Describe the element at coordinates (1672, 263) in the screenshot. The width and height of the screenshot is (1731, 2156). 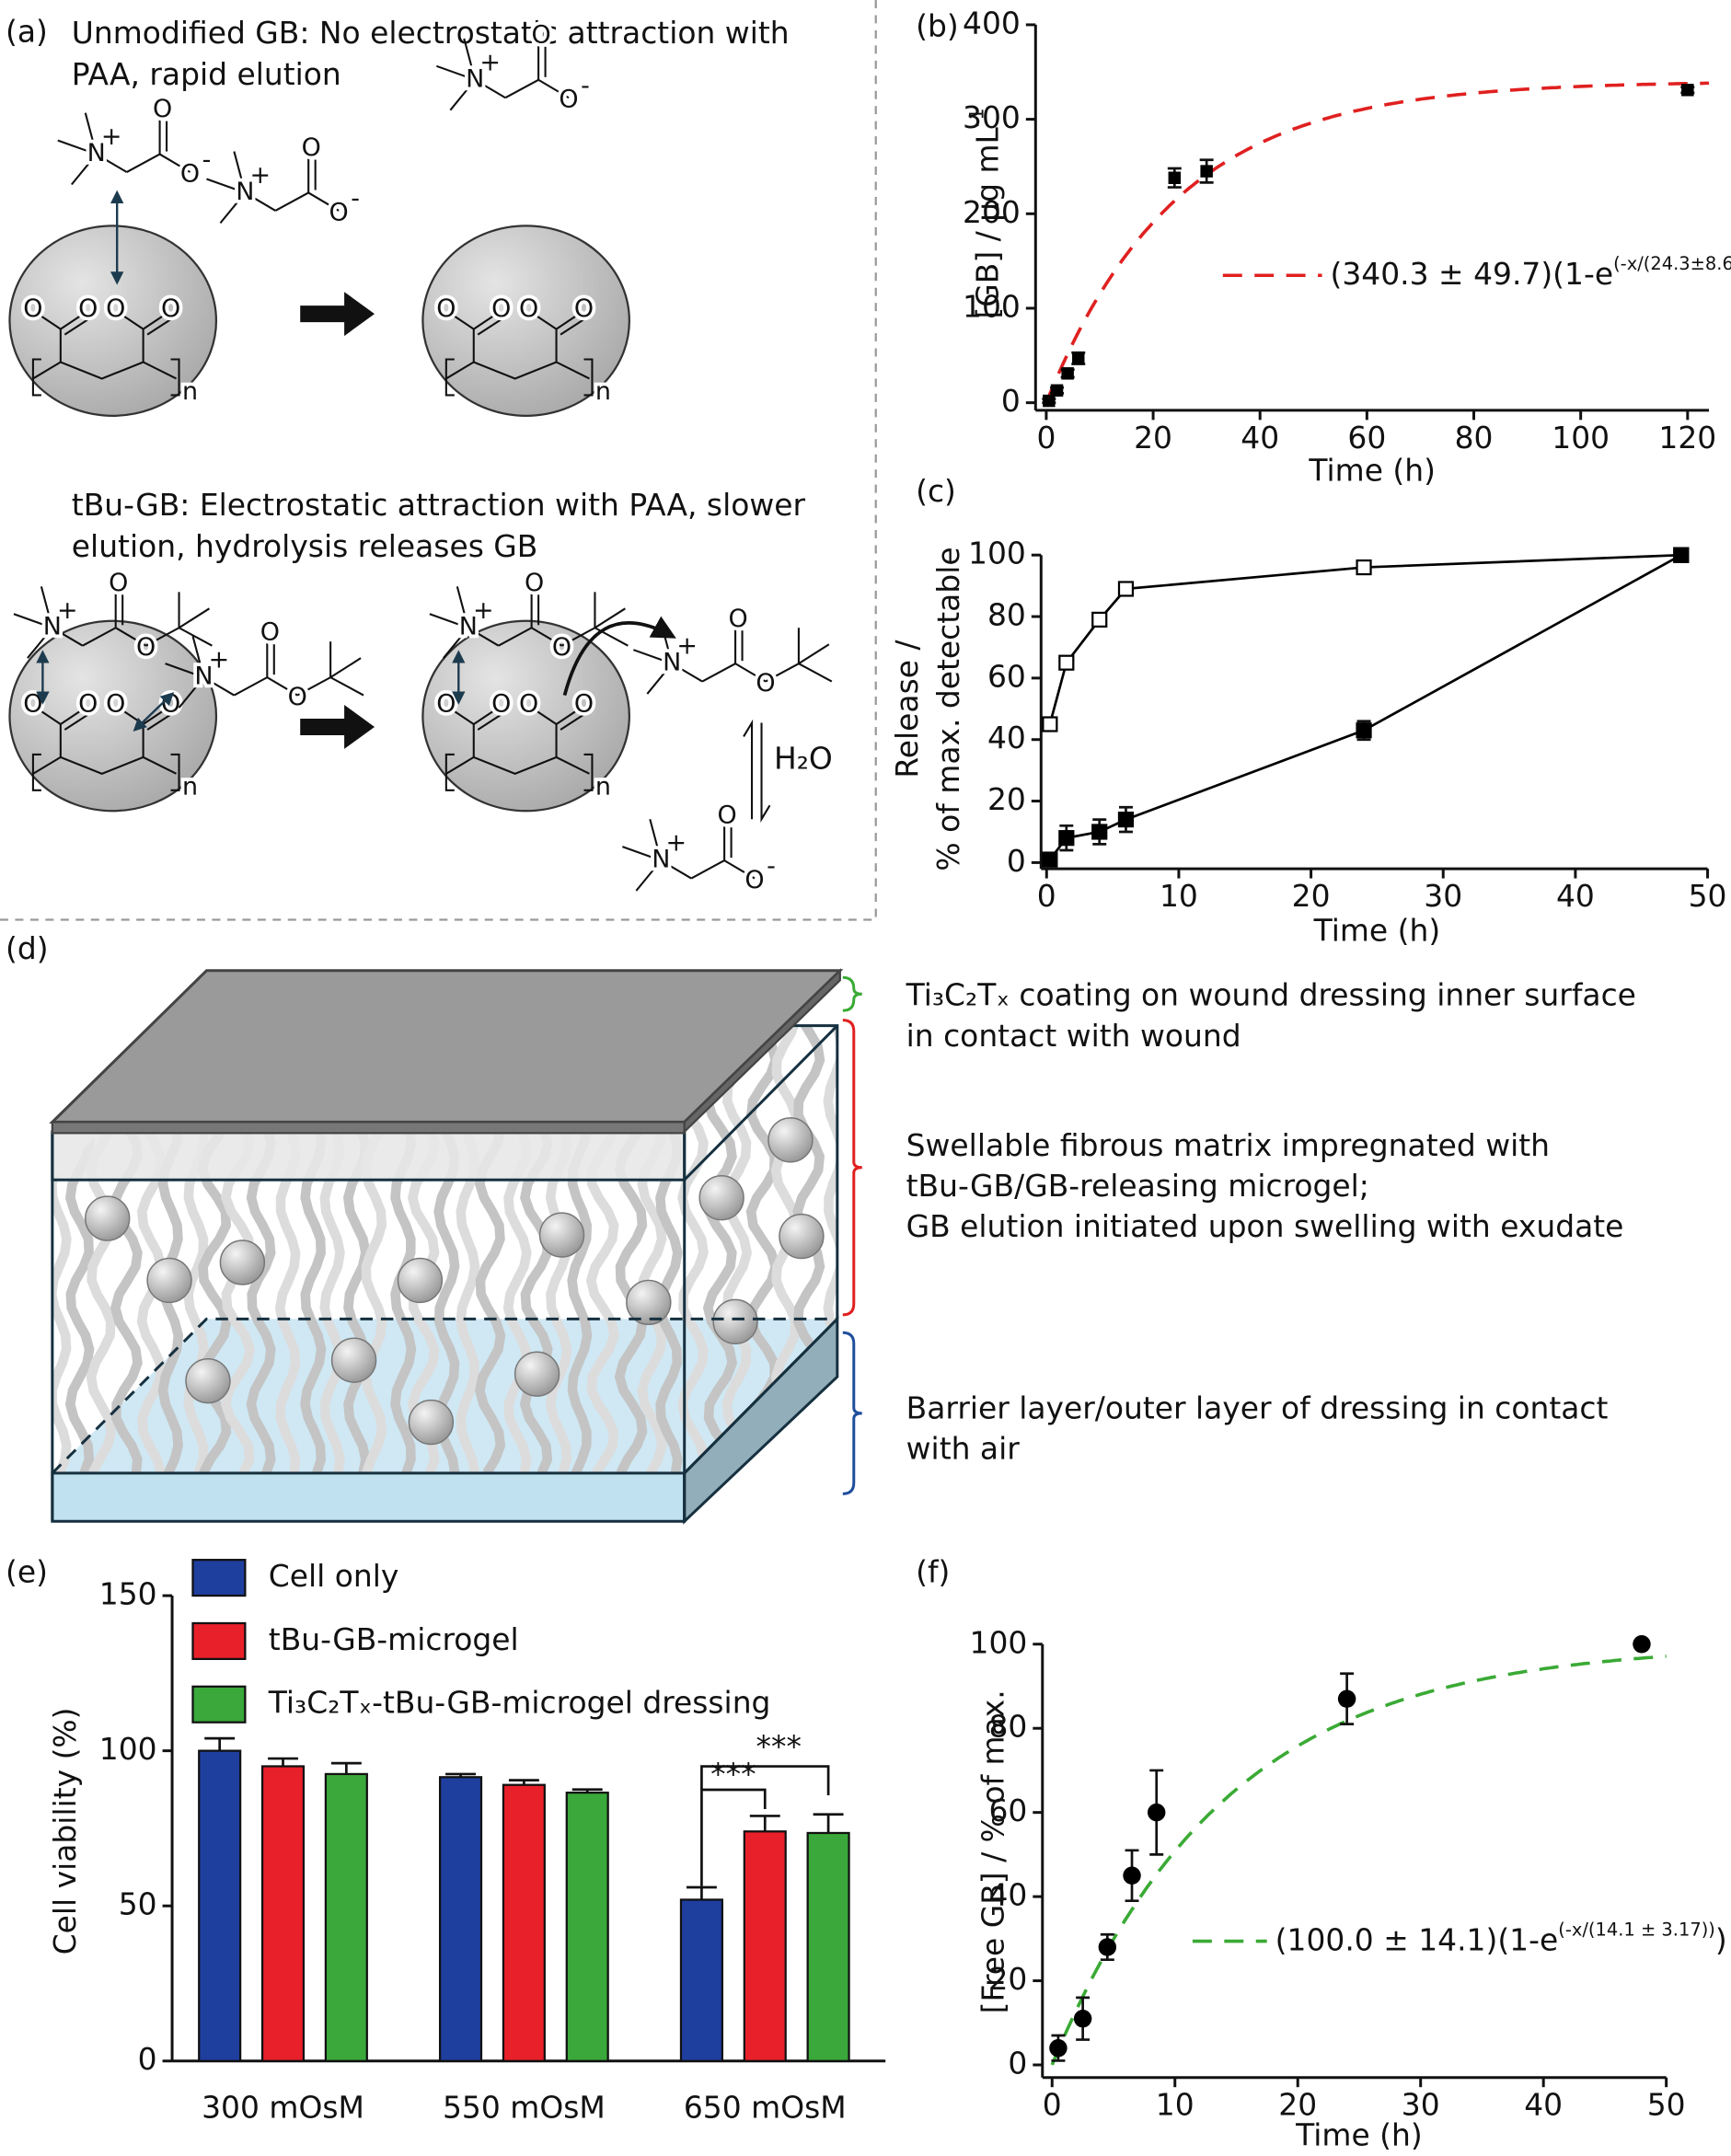
I see `fit-label-sup: (-x/(24.3±8.6))` at that location.